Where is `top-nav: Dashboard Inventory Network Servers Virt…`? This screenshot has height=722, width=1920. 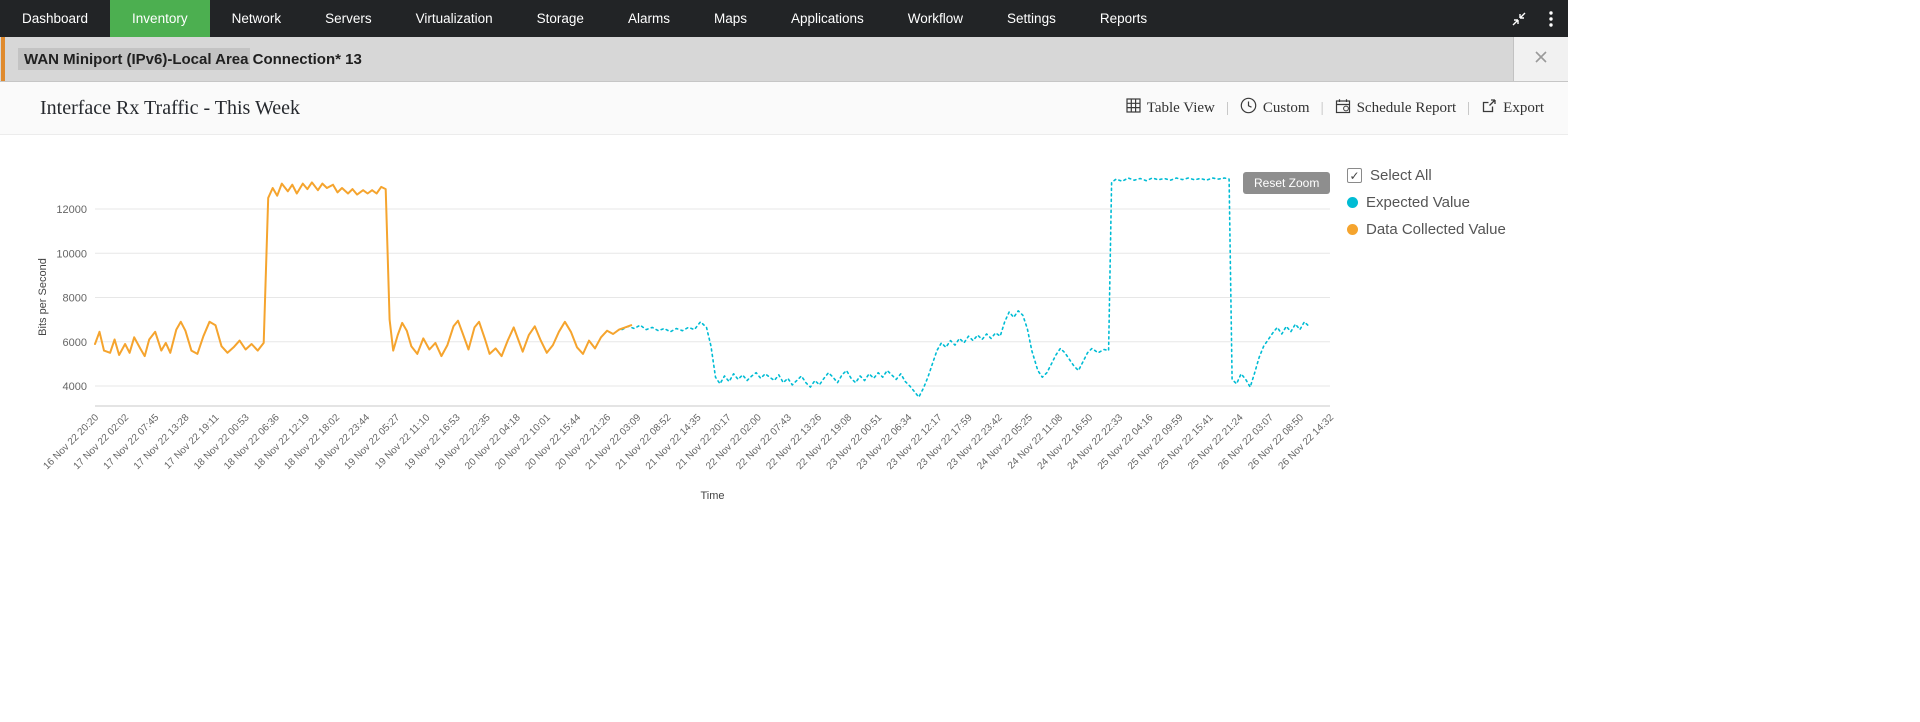
top-nav: Dashboard Inventory Network Servers Virt… is located at coordinates (784, 18).